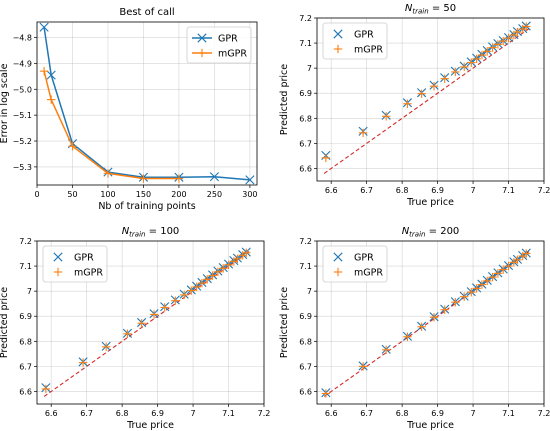 Image resolution: width=550 pixels, height=431 pixels. What do you see at coordinates (72, 194) in the screenshot?
I see `x-tick-label: 50` at bounding box center [72, 194].